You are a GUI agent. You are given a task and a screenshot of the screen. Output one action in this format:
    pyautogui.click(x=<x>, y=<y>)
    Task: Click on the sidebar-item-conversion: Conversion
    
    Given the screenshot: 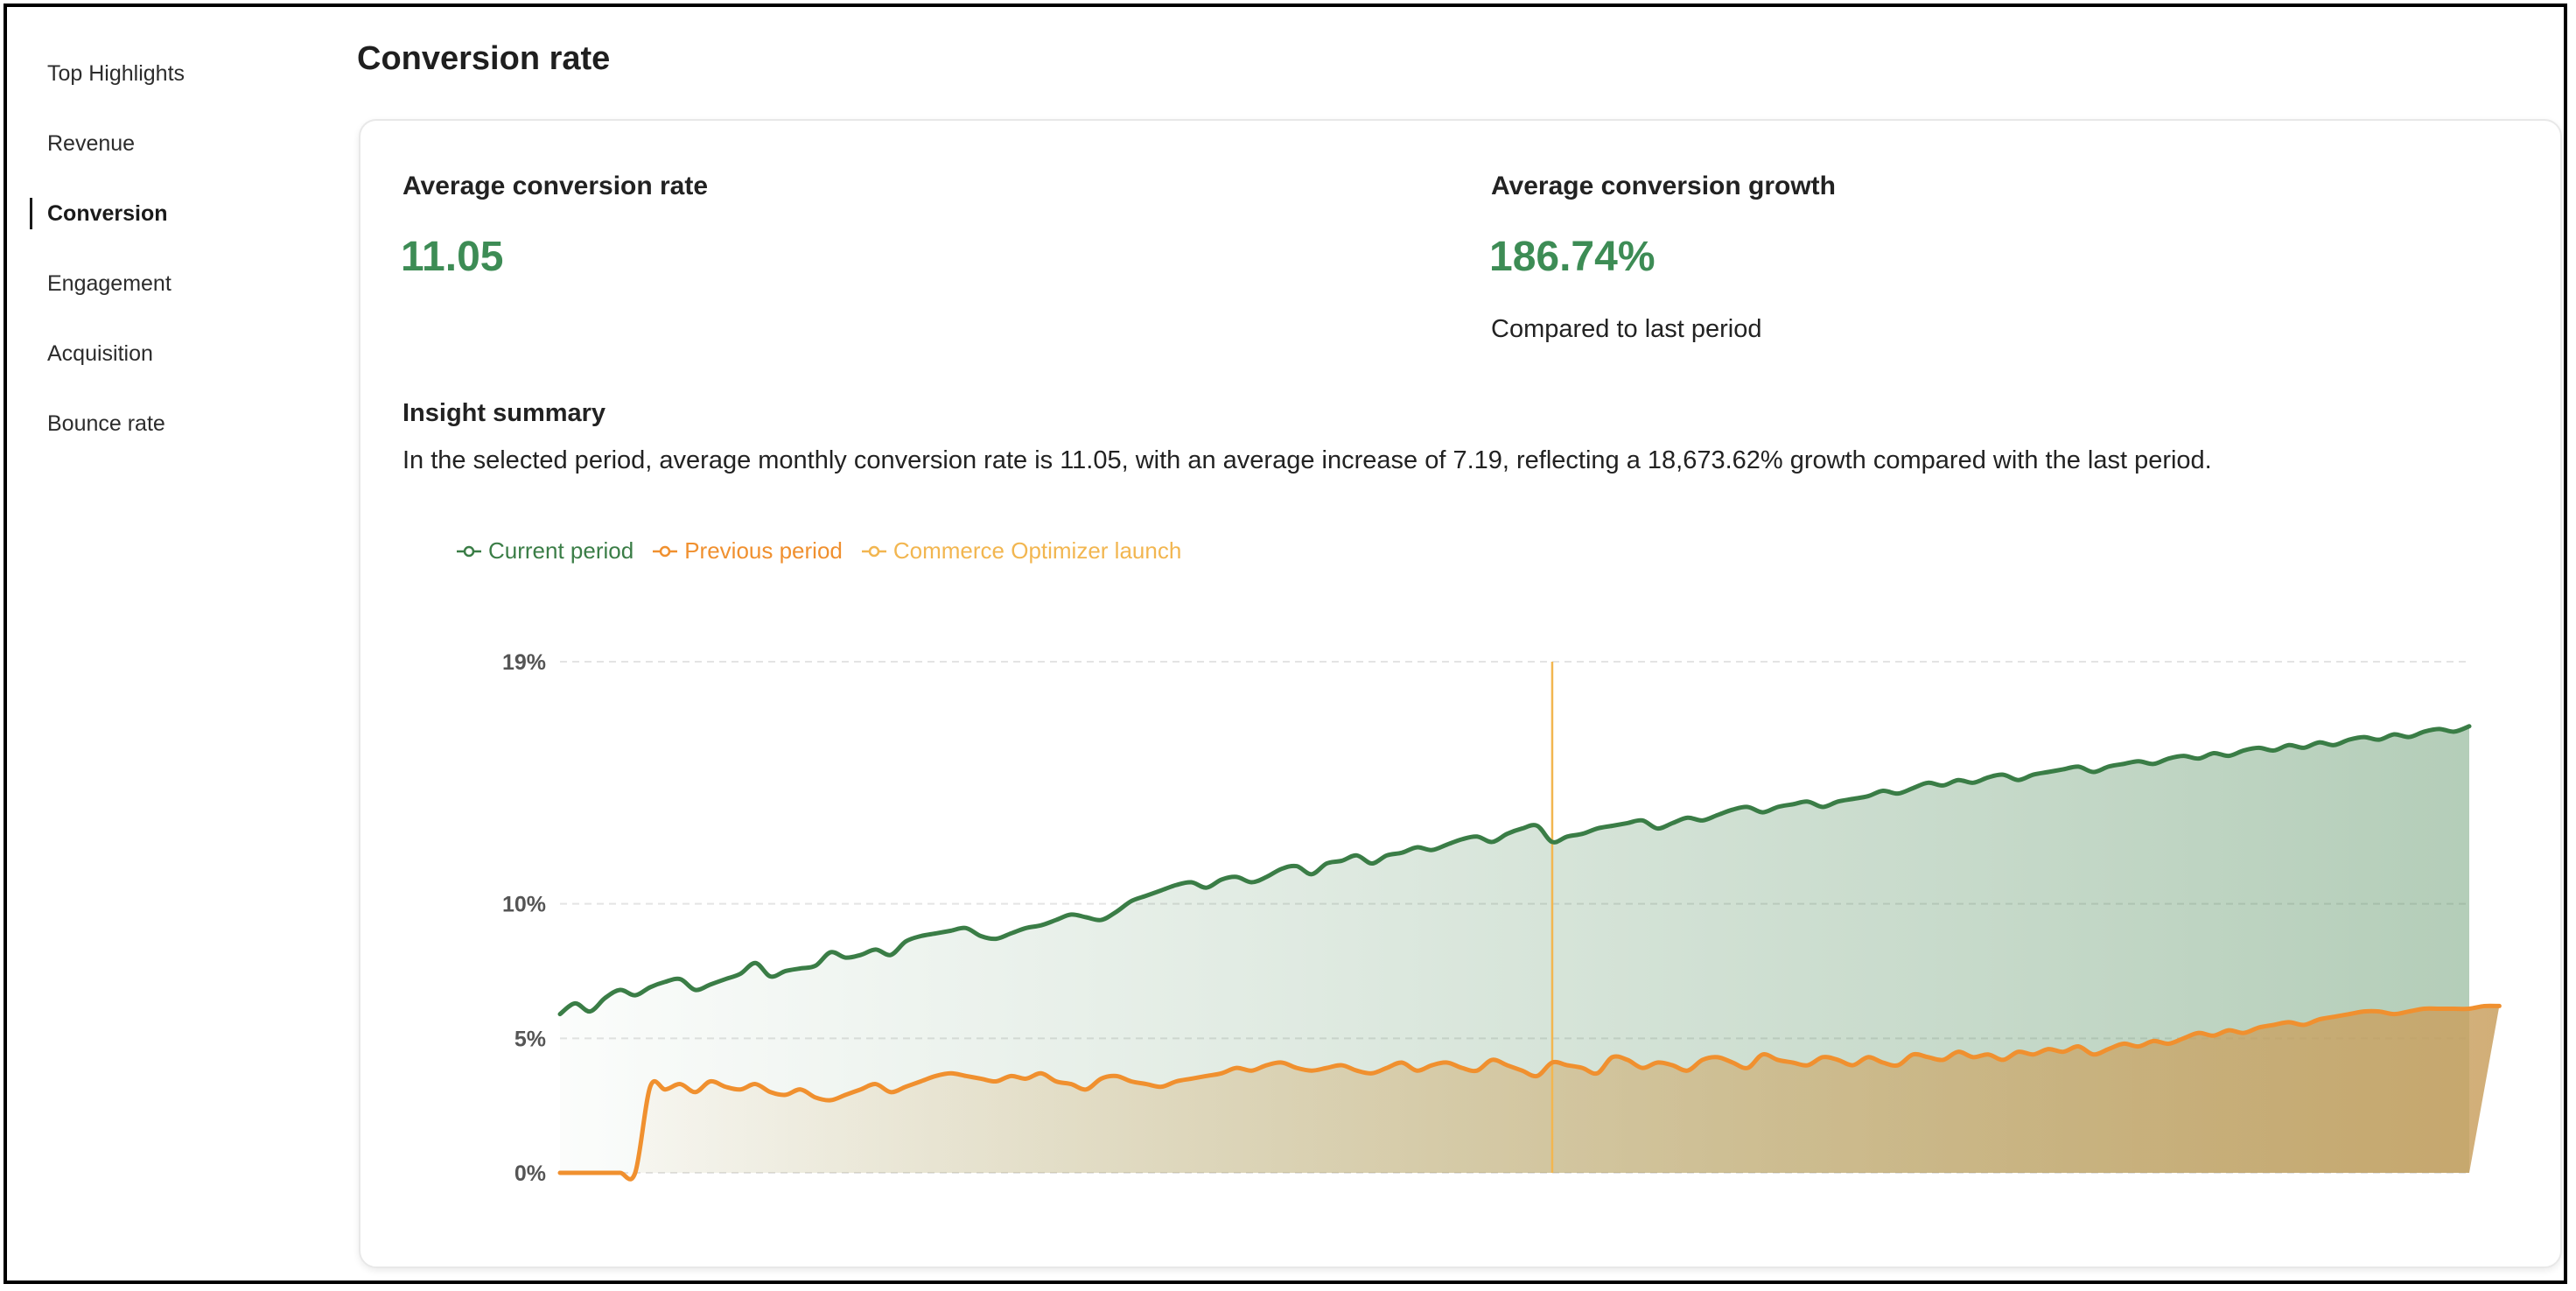 What is the action you would take?
    pyautogui.click(x=158, y=231)
    